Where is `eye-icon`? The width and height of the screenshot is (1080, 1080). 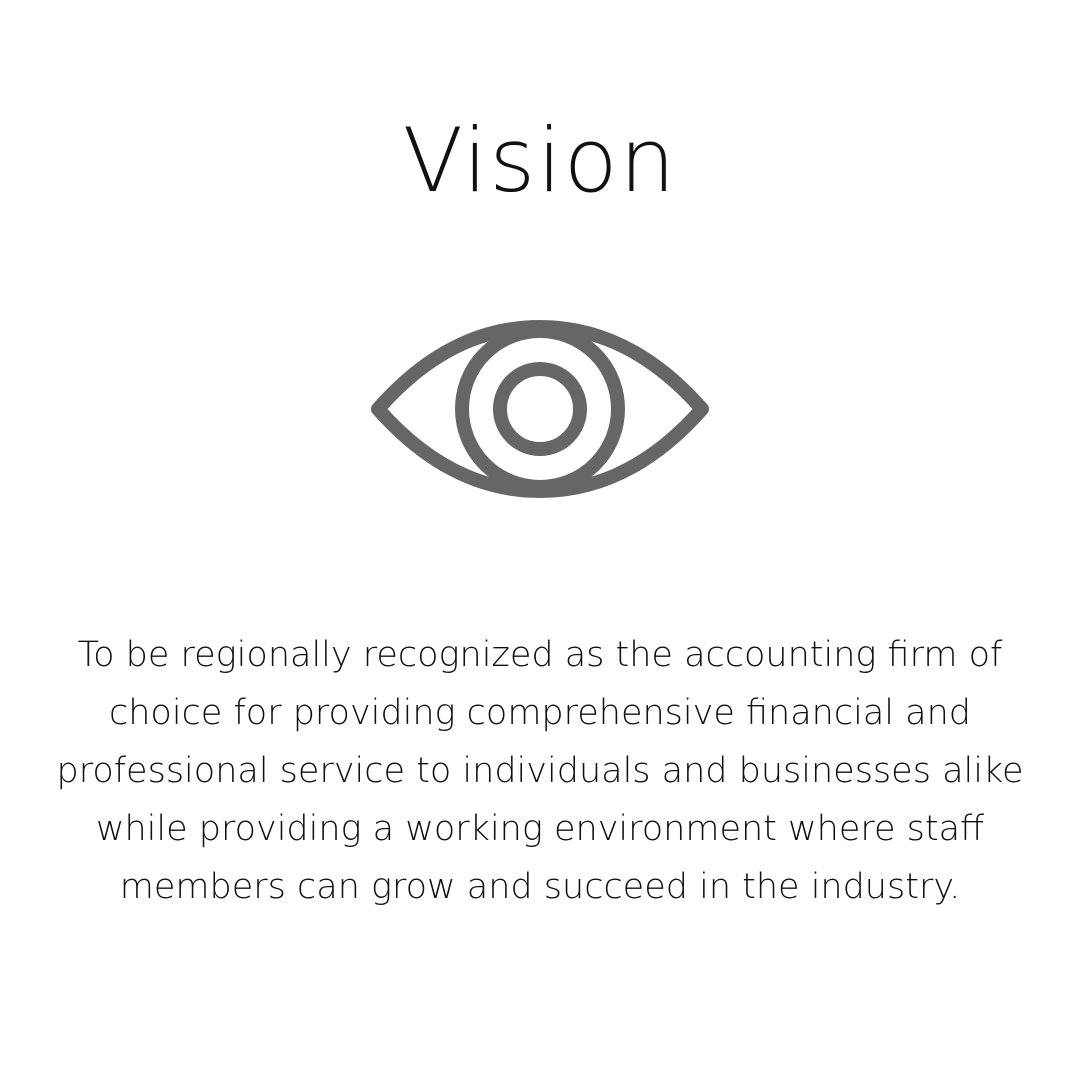
eye-icon is located at coordinates (540, 410).